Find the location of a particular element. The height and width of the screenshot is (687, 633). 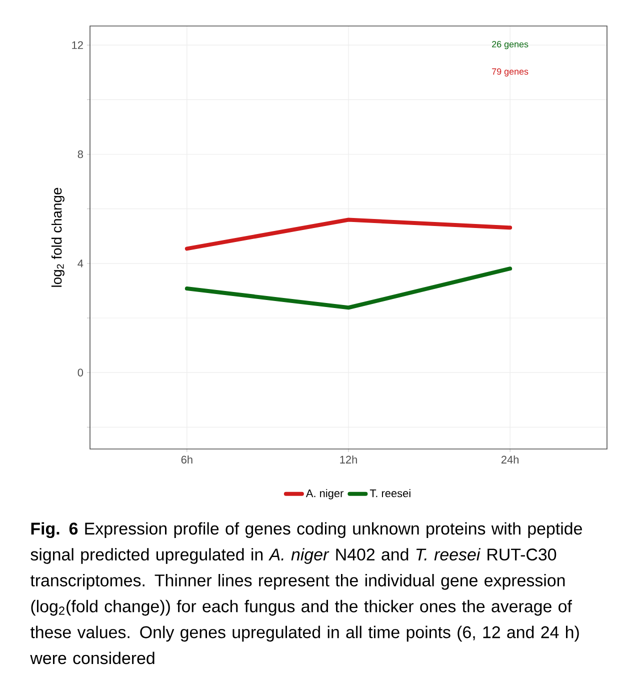

y-tick-label: 12 is located at coordinates (77, 45).